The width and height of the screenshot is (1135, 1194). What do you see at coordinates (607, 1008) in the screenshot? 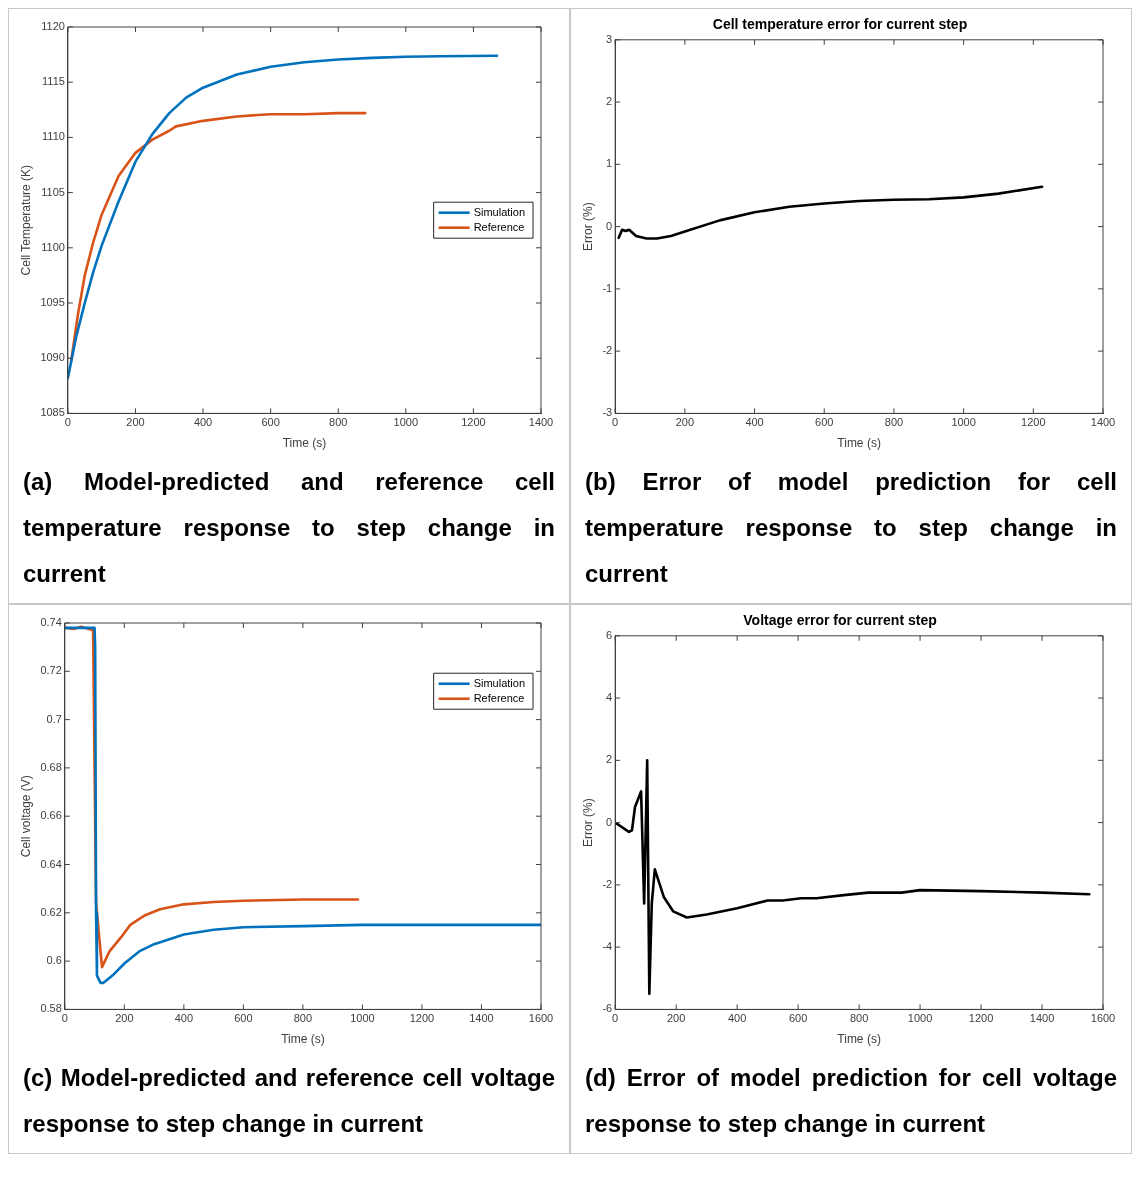
I see `y-tick-label: -6` at bounding box center [607, 1008].